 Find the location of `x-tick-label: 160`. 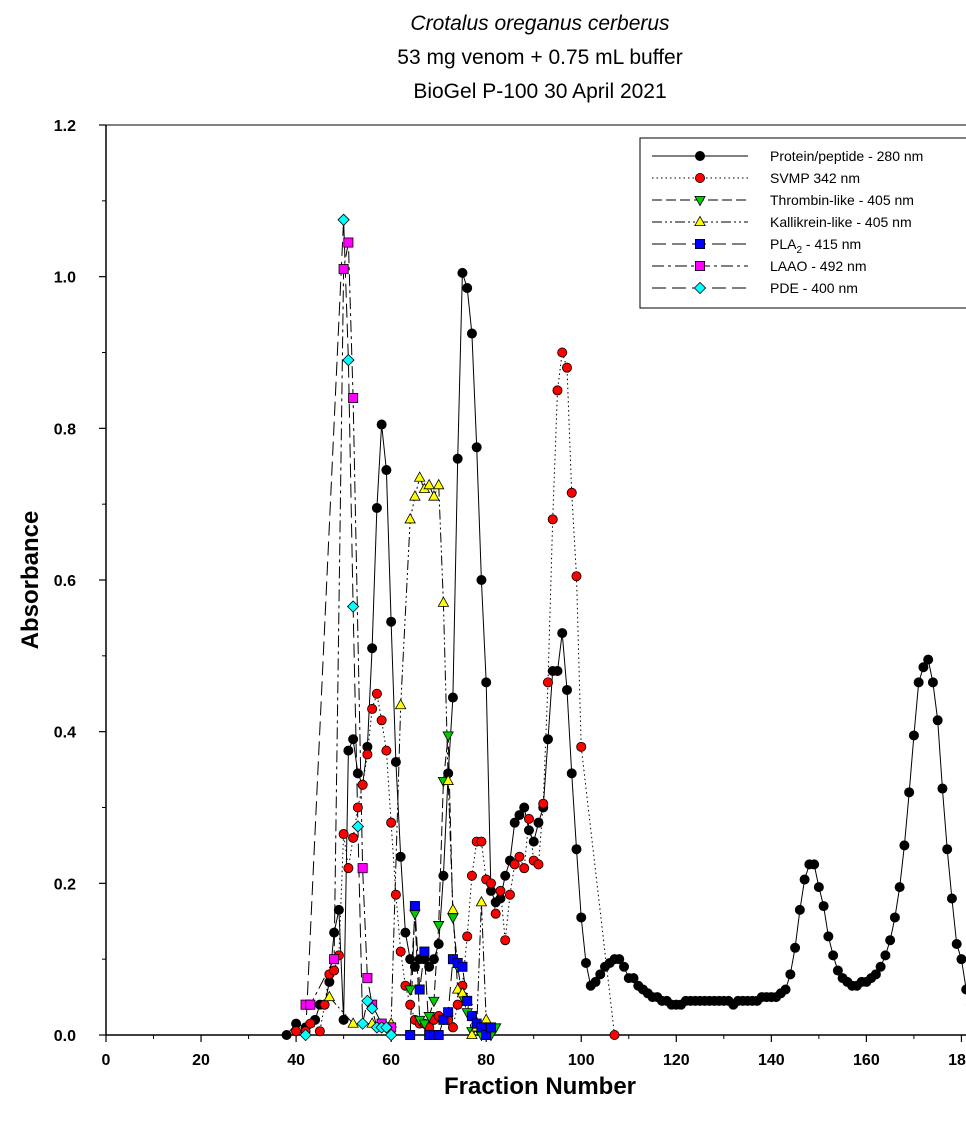

x-tick-label: 160 is located at coordinates (866, 1060).